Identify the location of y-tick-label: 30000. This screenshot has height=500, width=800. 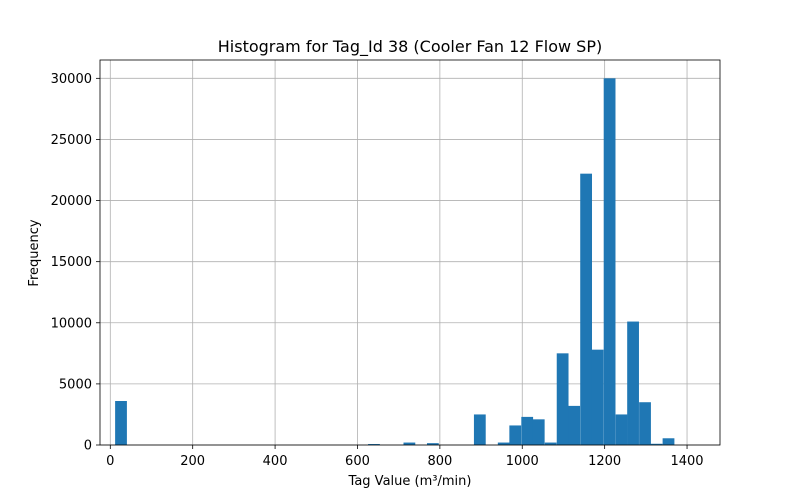
(71, 79).